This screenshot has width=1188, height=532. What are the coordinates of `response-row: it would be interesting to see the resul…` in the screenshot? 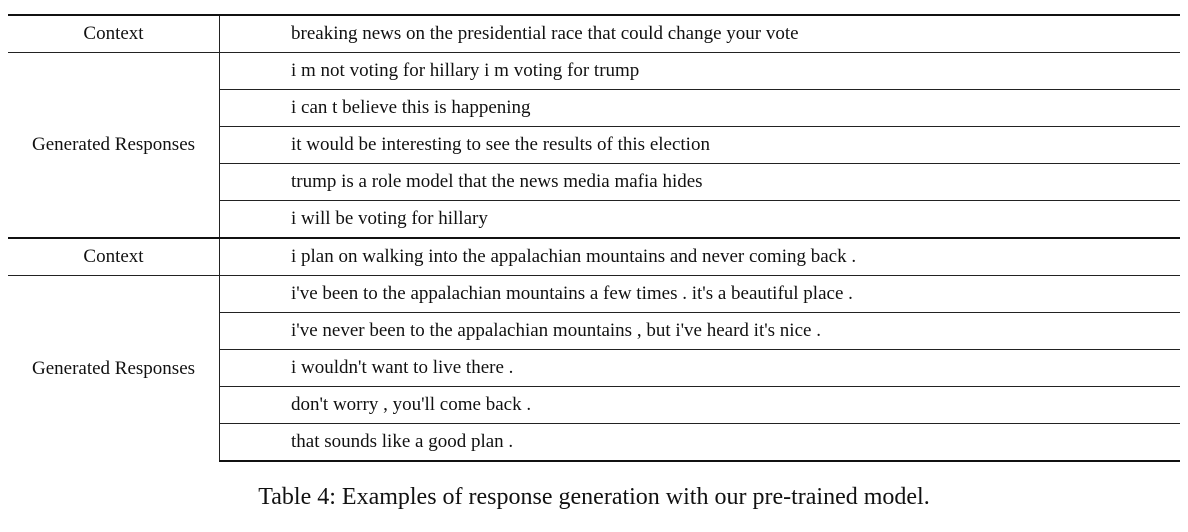 It's located at (594, 145).